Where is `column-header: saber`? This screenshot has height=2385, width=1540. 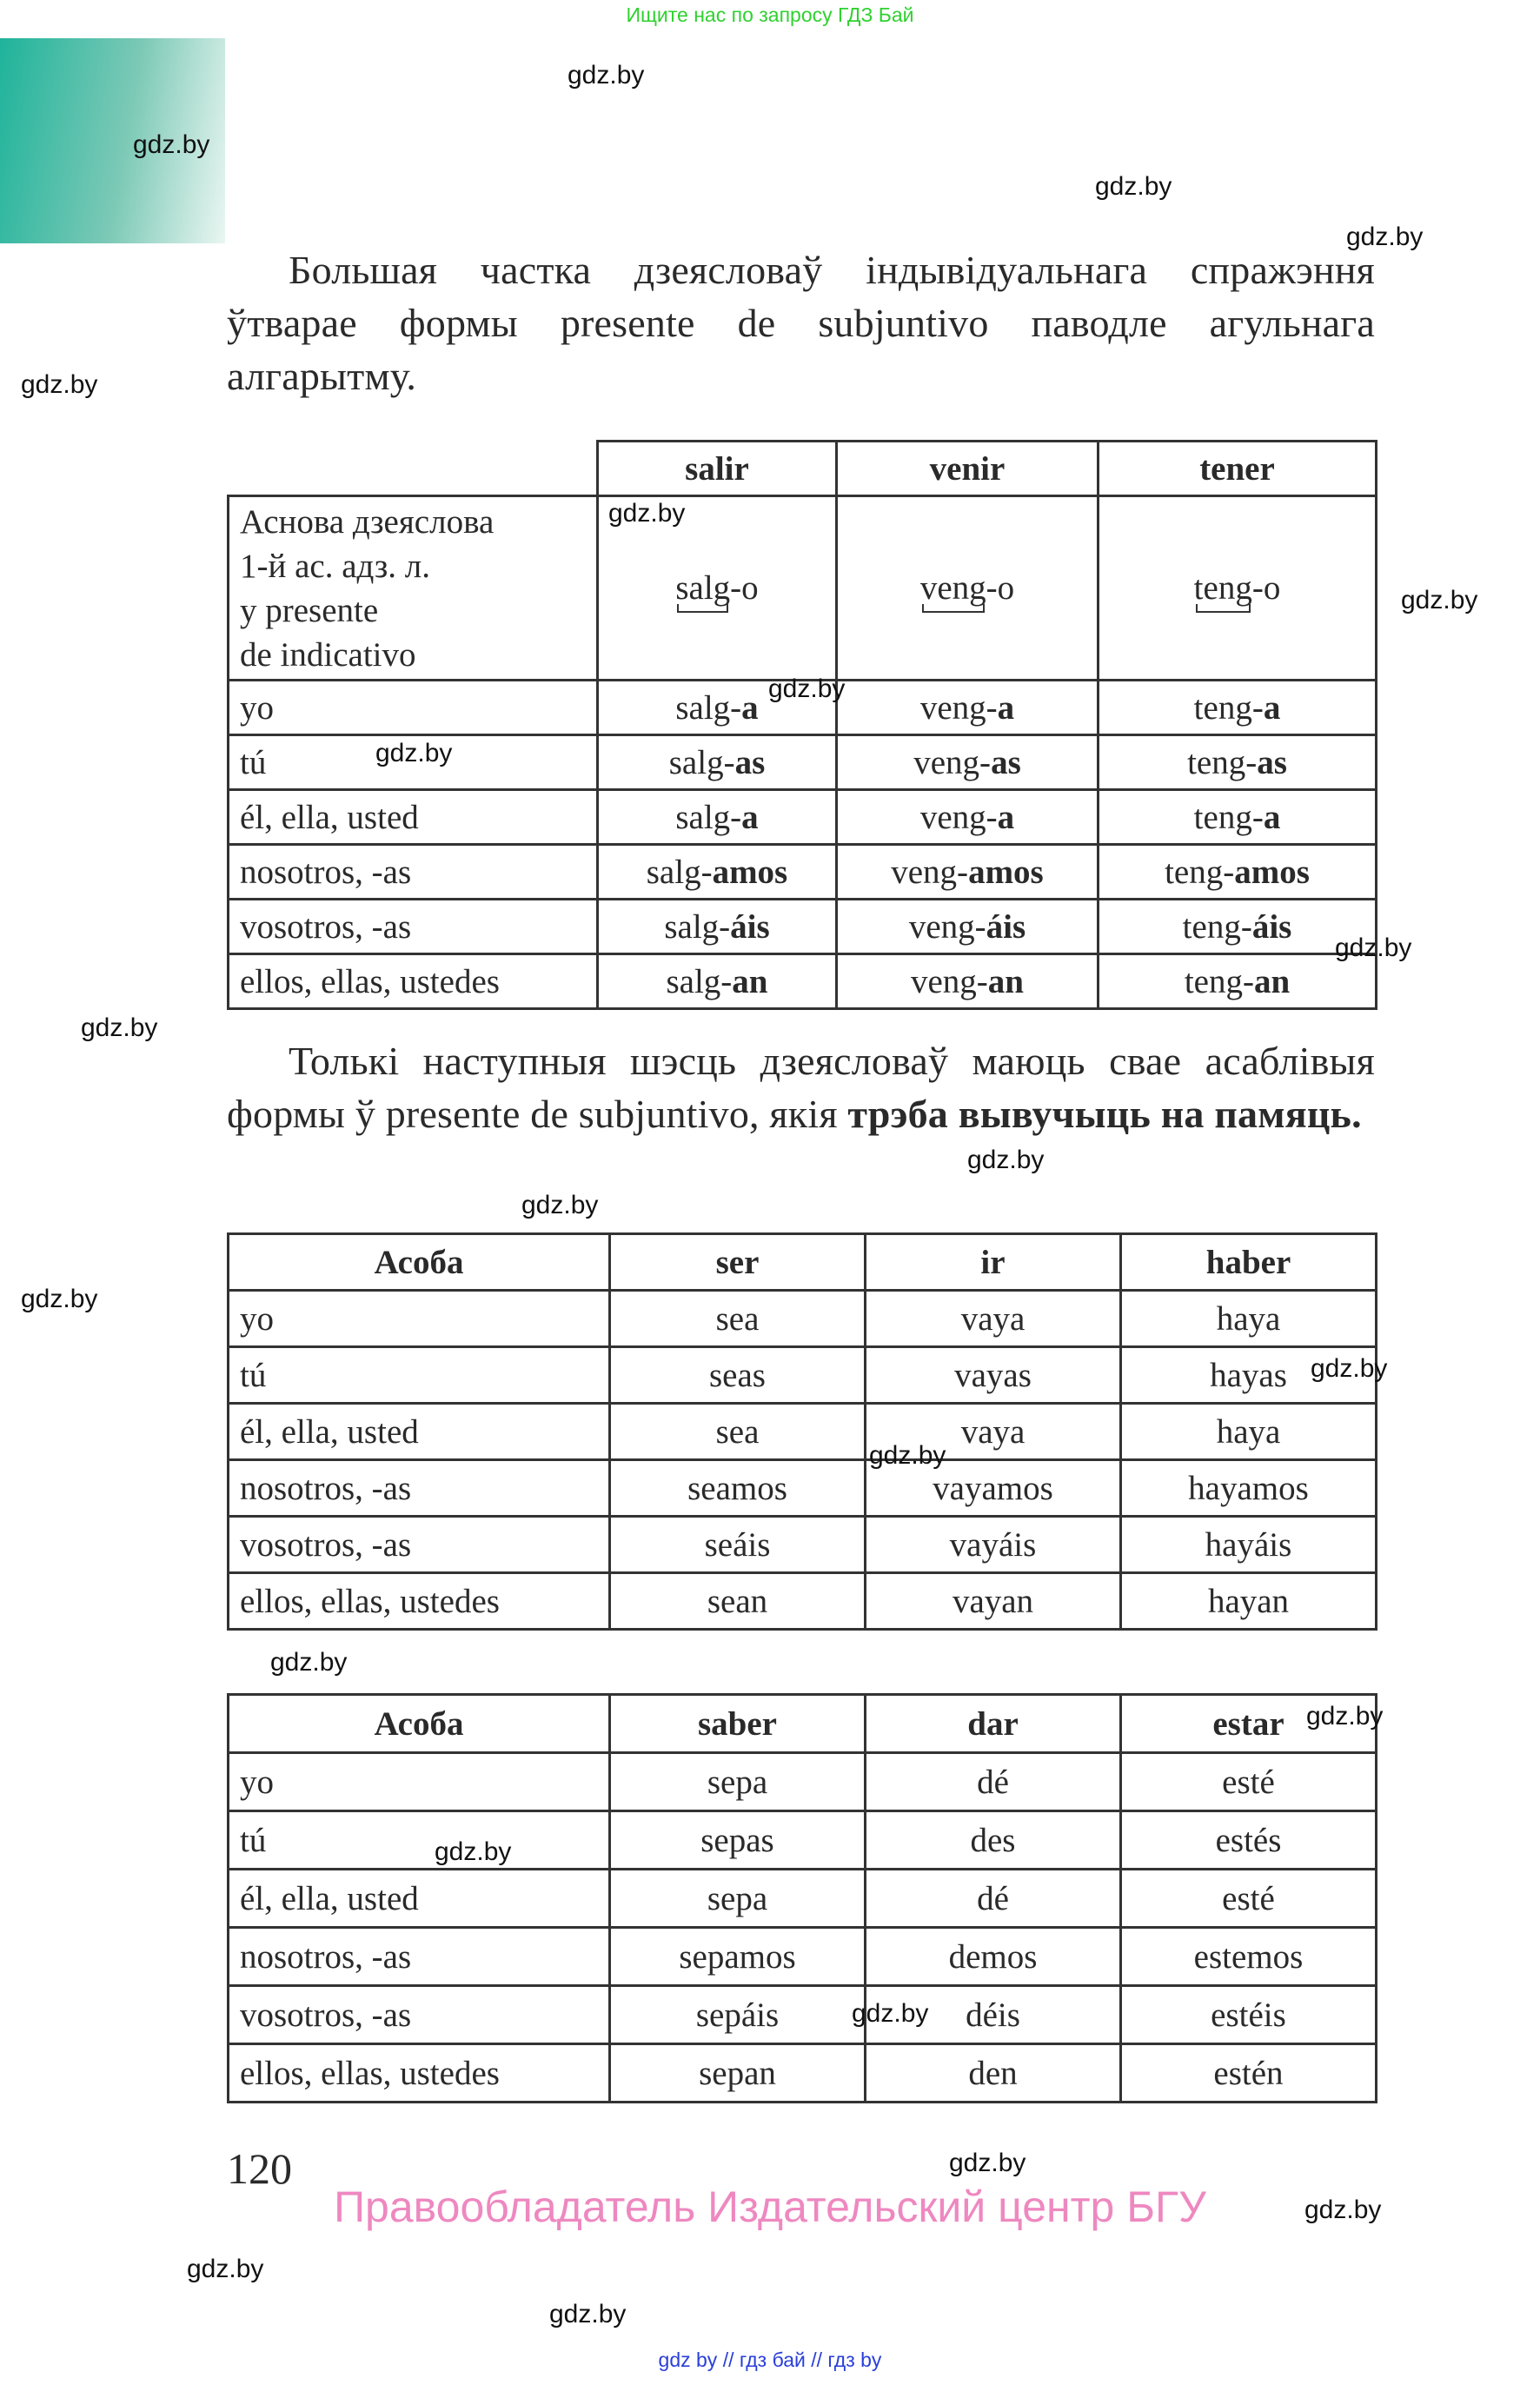 column-header: saber is located at coordinates (737, 1723).